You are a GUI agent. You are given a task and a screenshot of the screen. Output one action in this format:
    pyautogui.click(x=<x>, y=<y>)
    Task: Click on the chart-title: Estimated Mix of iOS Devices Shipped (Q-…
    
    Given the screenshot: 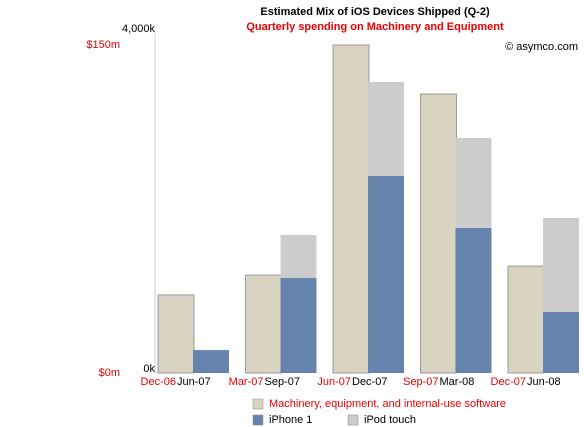 What is the action you would take?
    pyautogui.click(x=375, y=12)
    